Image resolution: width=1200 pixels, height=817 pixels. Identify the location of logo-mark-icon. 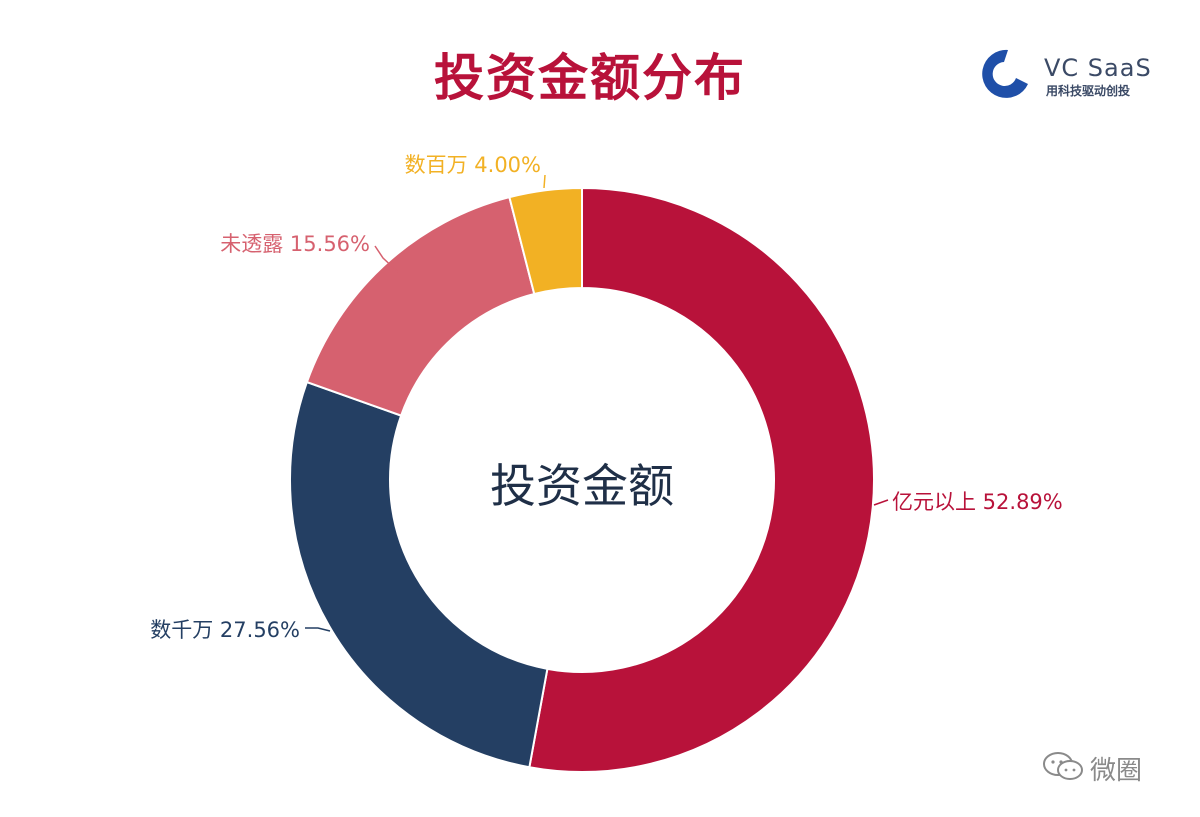
(1005, 73).